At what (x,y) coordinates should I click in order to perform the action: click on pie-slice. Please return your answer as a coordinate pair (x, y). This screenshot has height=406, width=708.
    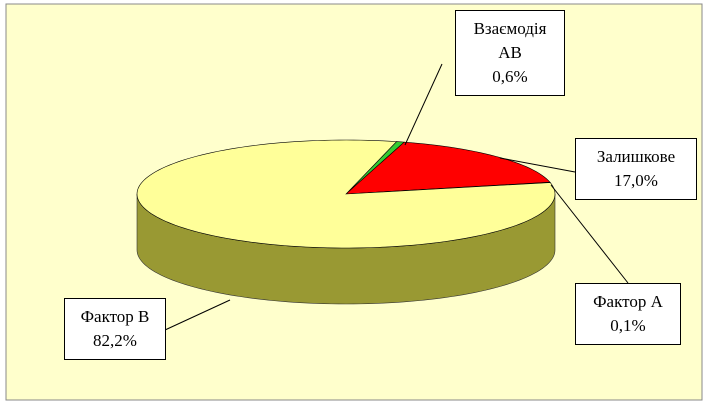
    Looking at the image, I should click on (448, 168).